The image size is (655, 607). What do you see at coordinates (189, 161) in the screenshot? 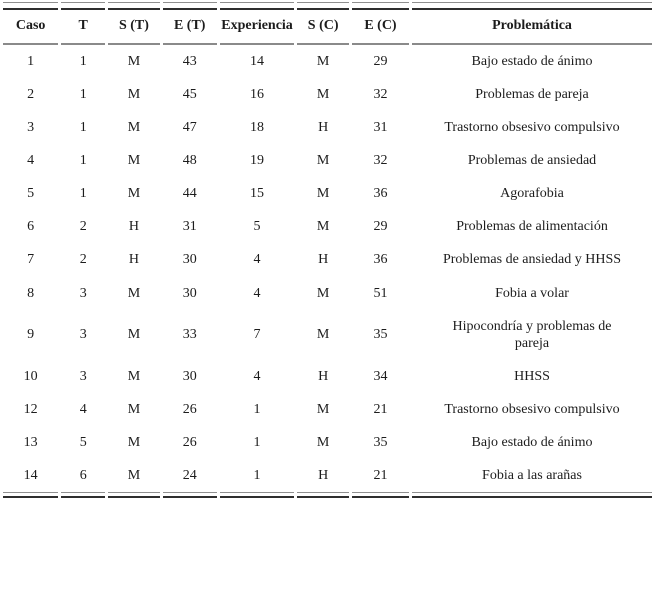
I see `cell-e-t: 48` at bounding box center [189, 161].